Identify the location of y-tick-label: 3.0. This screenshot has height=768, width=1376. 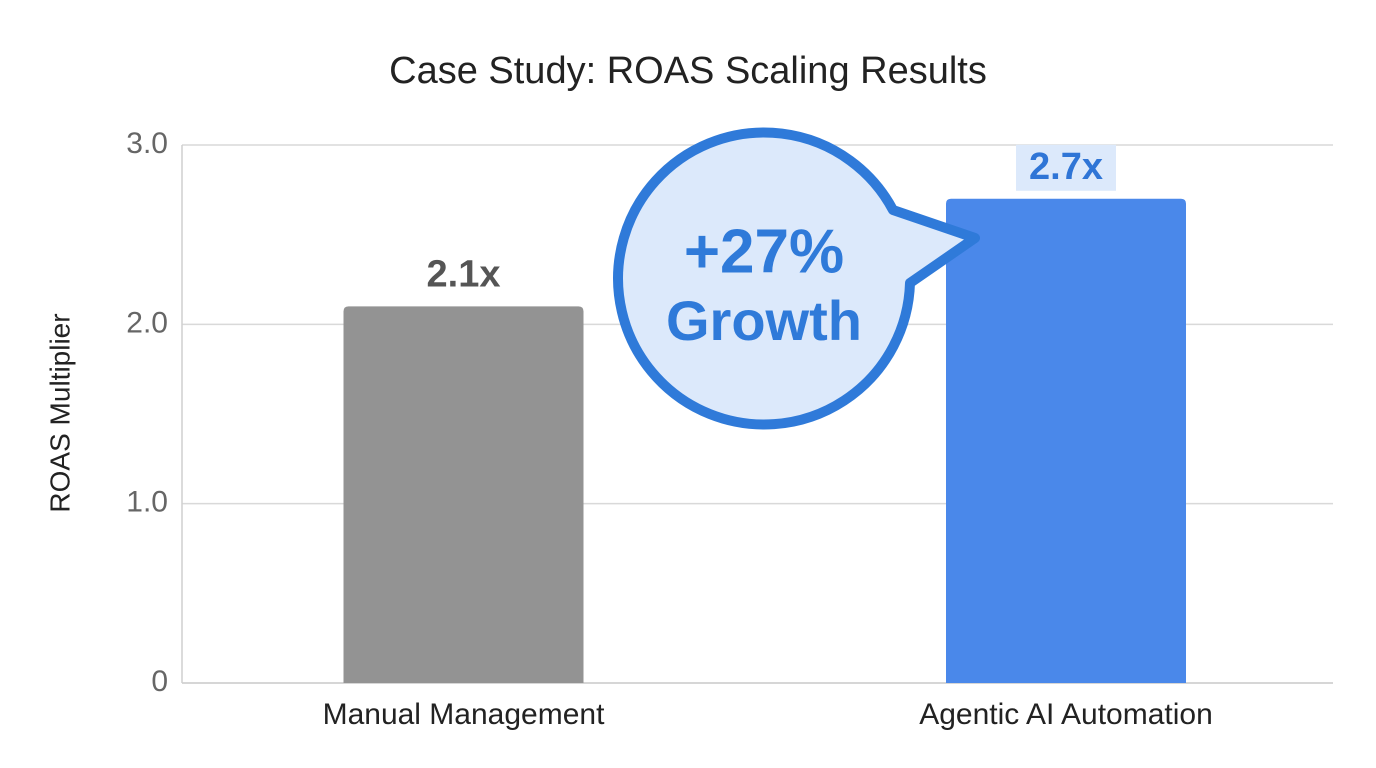
(147, 143).